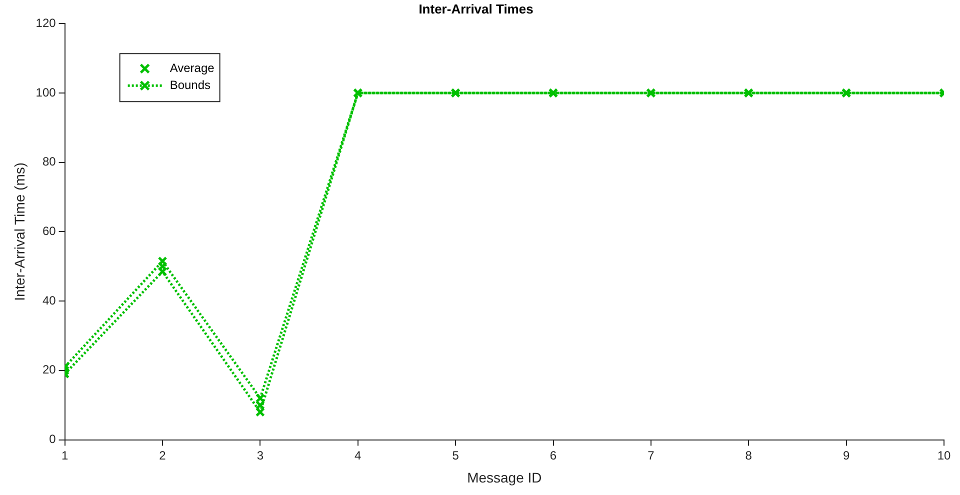 This screenshot has width=960, height=495. I want to click on x-tick-label: 9, so click(846, 455).